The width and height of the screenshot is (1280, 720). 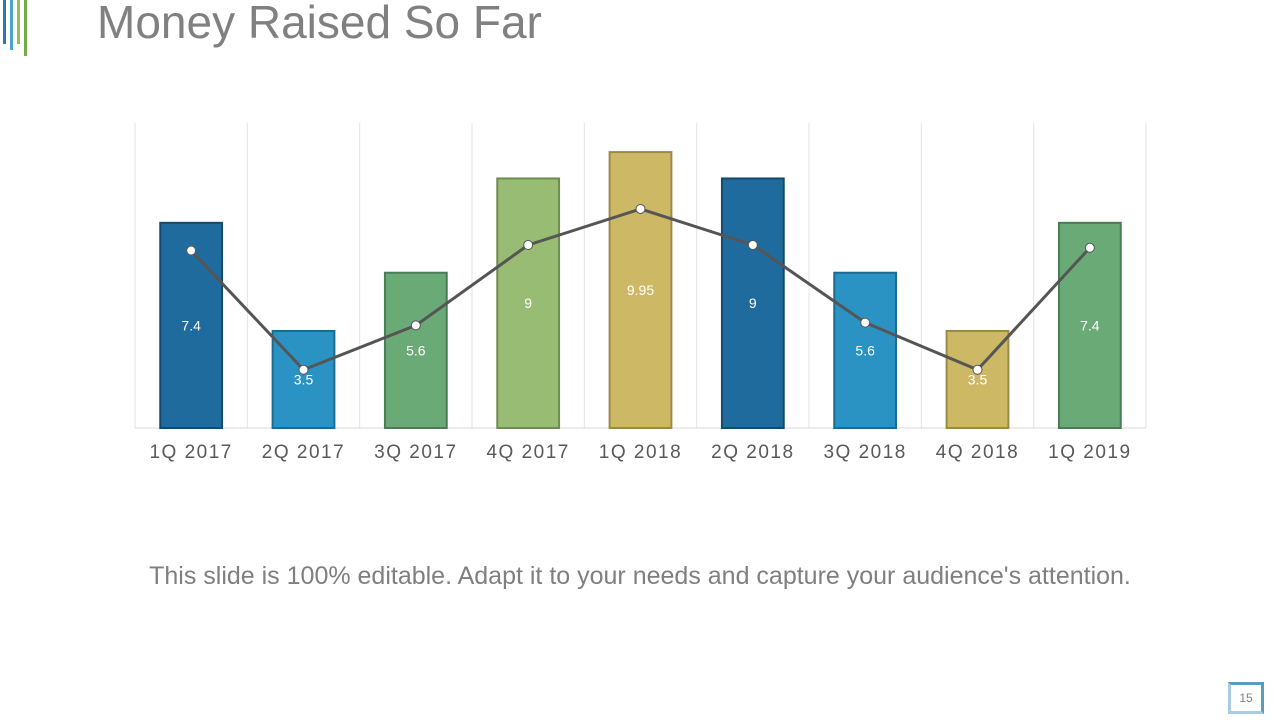 I want to click on x-tick-label: 1Q 2019, so click(x=1089, y=452).